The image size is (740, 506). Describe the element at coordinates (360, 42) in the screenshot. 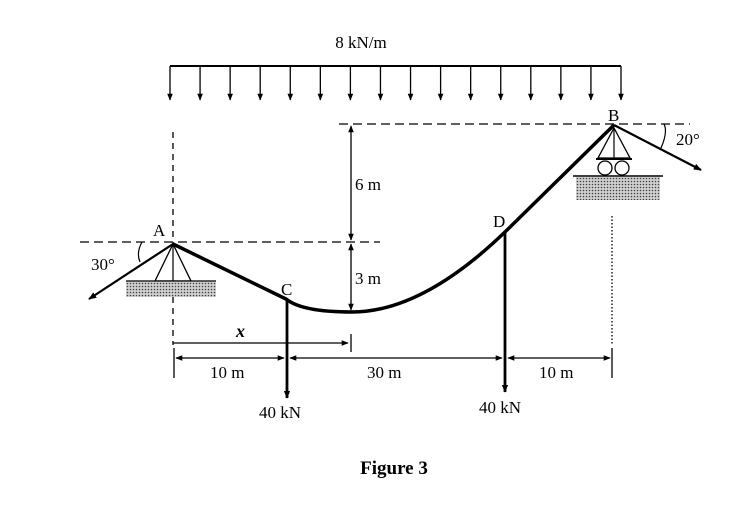

I see `load-label: 8 kN/m` at that location.